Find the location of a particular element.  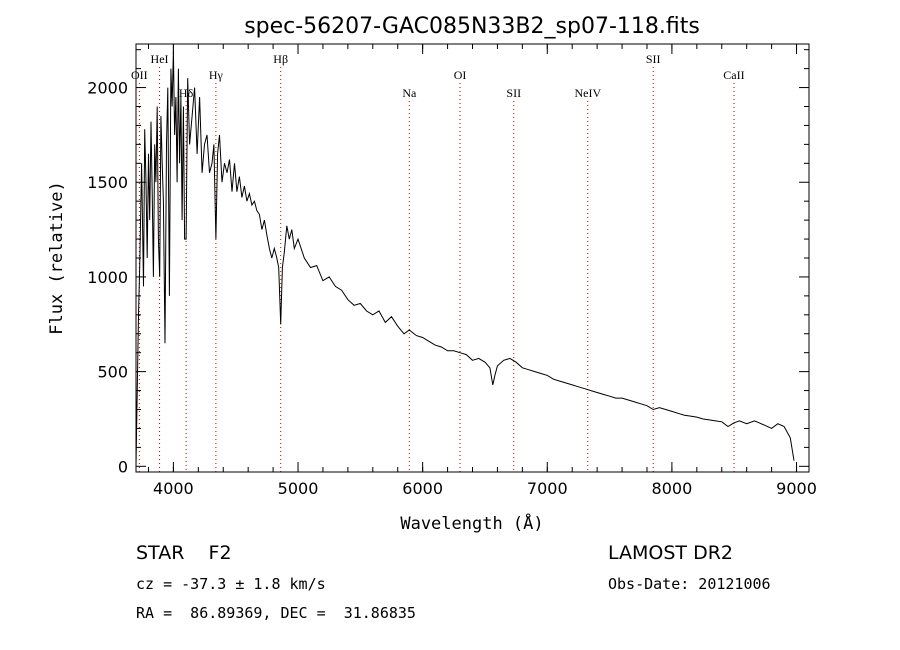

y-axis-label: Flux (relative) is located at coordinates (57, 258).